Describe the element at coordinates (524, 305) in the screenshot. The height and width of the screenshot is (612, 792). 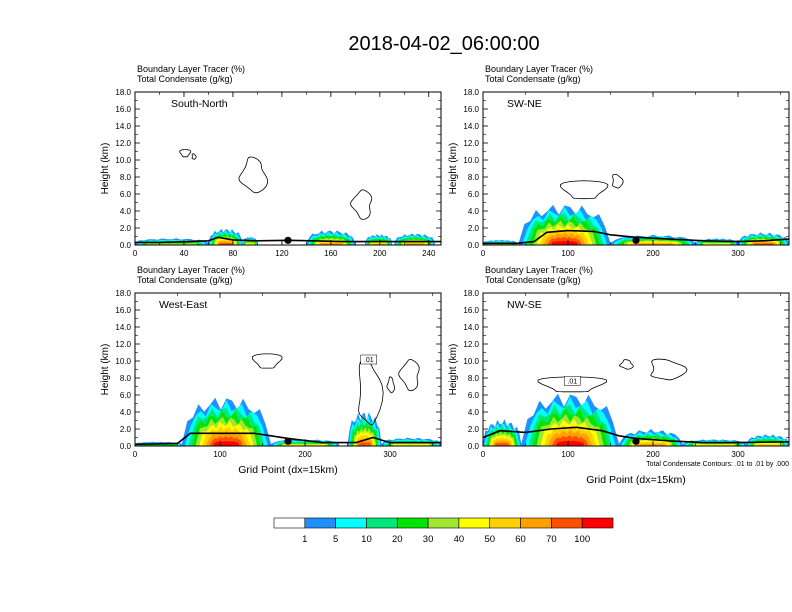
I see `panel-label: NW-SE` at that location.